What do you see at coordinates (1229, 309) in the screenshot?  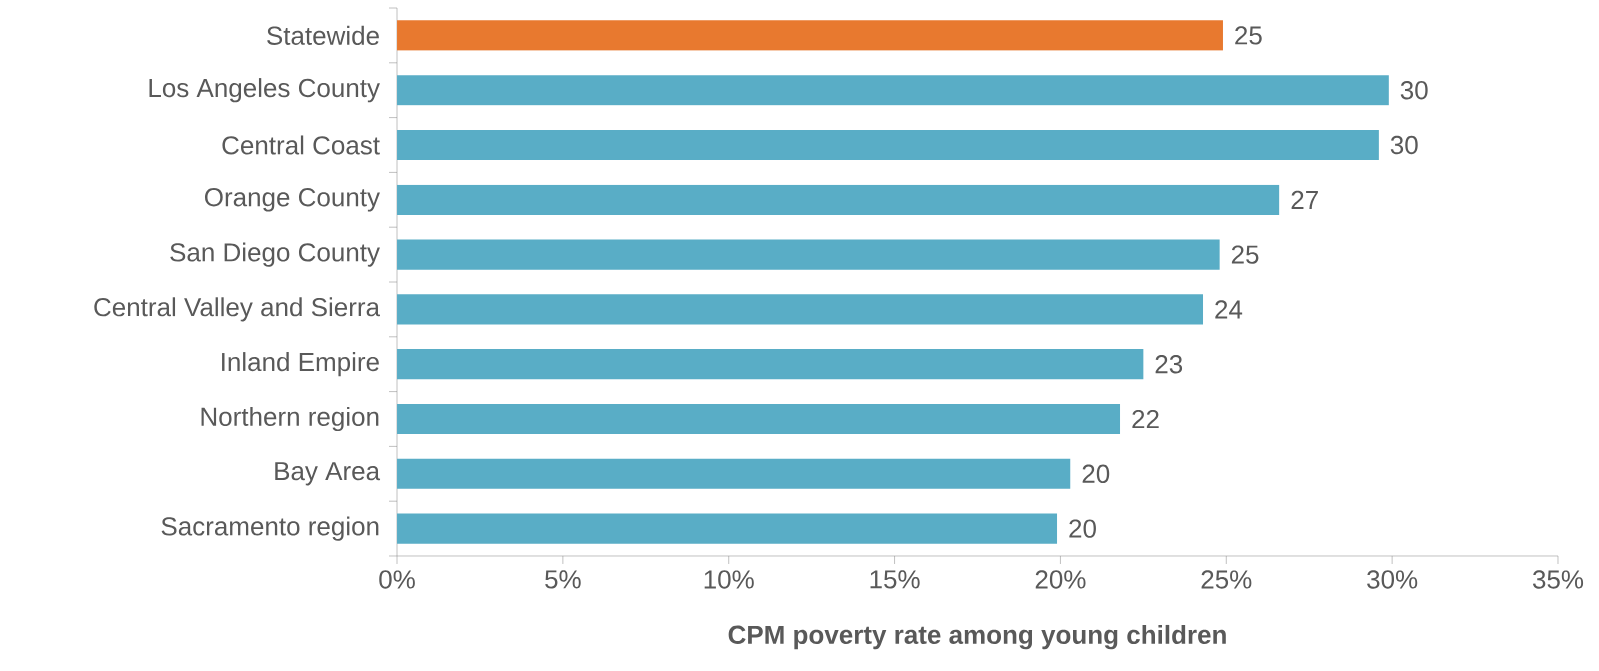 I see `data-label: 24` at bounding box center [1229, 309].